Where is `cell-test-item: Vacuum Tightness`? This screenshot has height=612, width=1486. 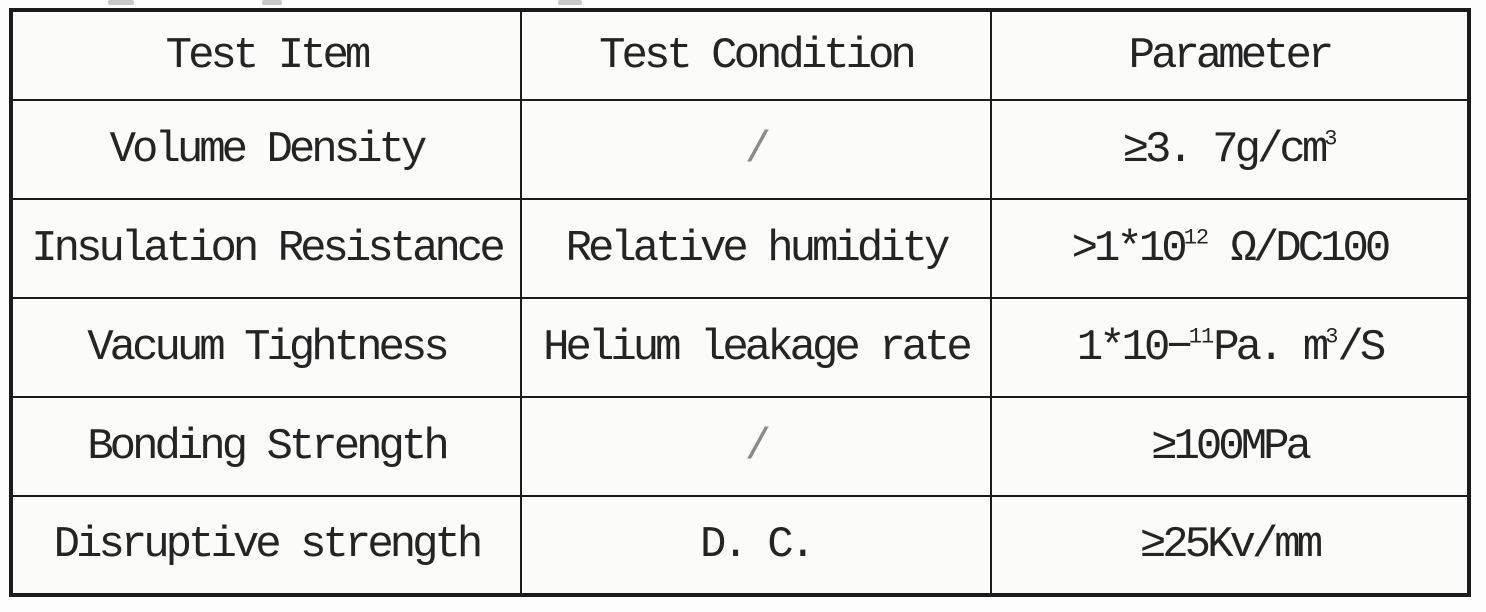
cell-test-item: Vacuum Tightness is located at coordinates (266, 347).